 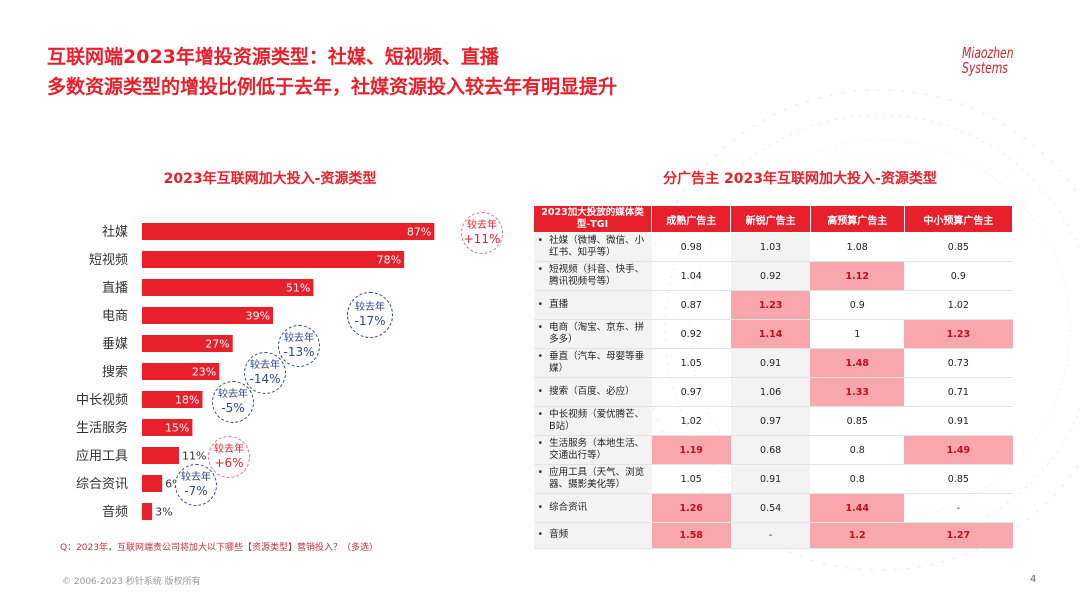 What do you see at coordinates (102, 400) in the screenshot?
I see `category-label: 中长视频` at bounding box center [102, 400].